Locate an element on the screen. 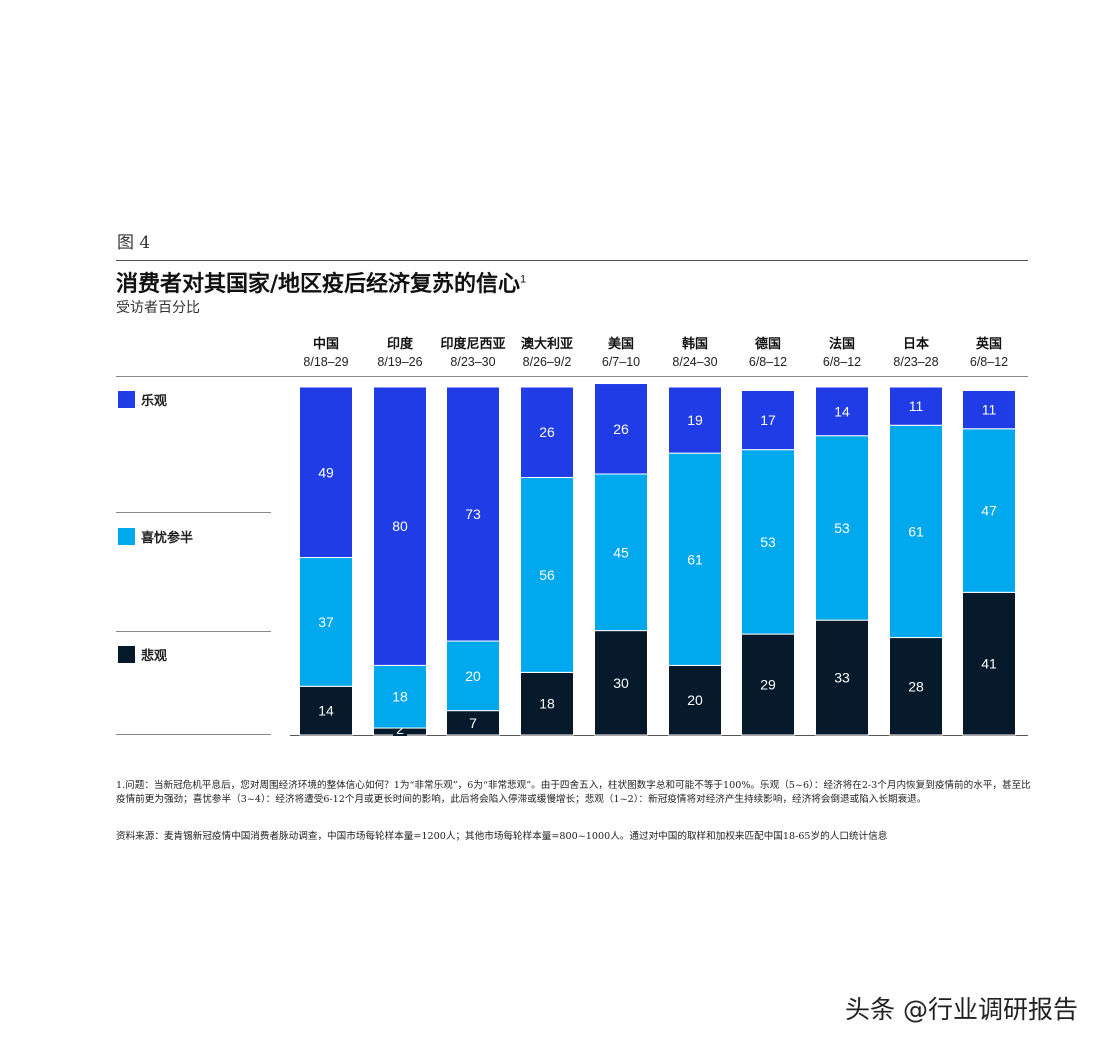 Image resolution: width=1102 pixels, height=1046 pixels. figure-label: 图 4 is located at coordinates (134, 243).